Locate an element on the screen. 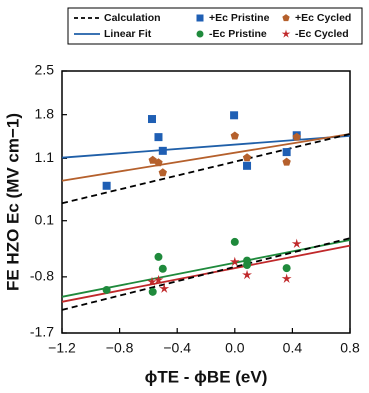 The image size is (369, 393). y-tick-label: -0.8 is located at coordinates (42, 276).